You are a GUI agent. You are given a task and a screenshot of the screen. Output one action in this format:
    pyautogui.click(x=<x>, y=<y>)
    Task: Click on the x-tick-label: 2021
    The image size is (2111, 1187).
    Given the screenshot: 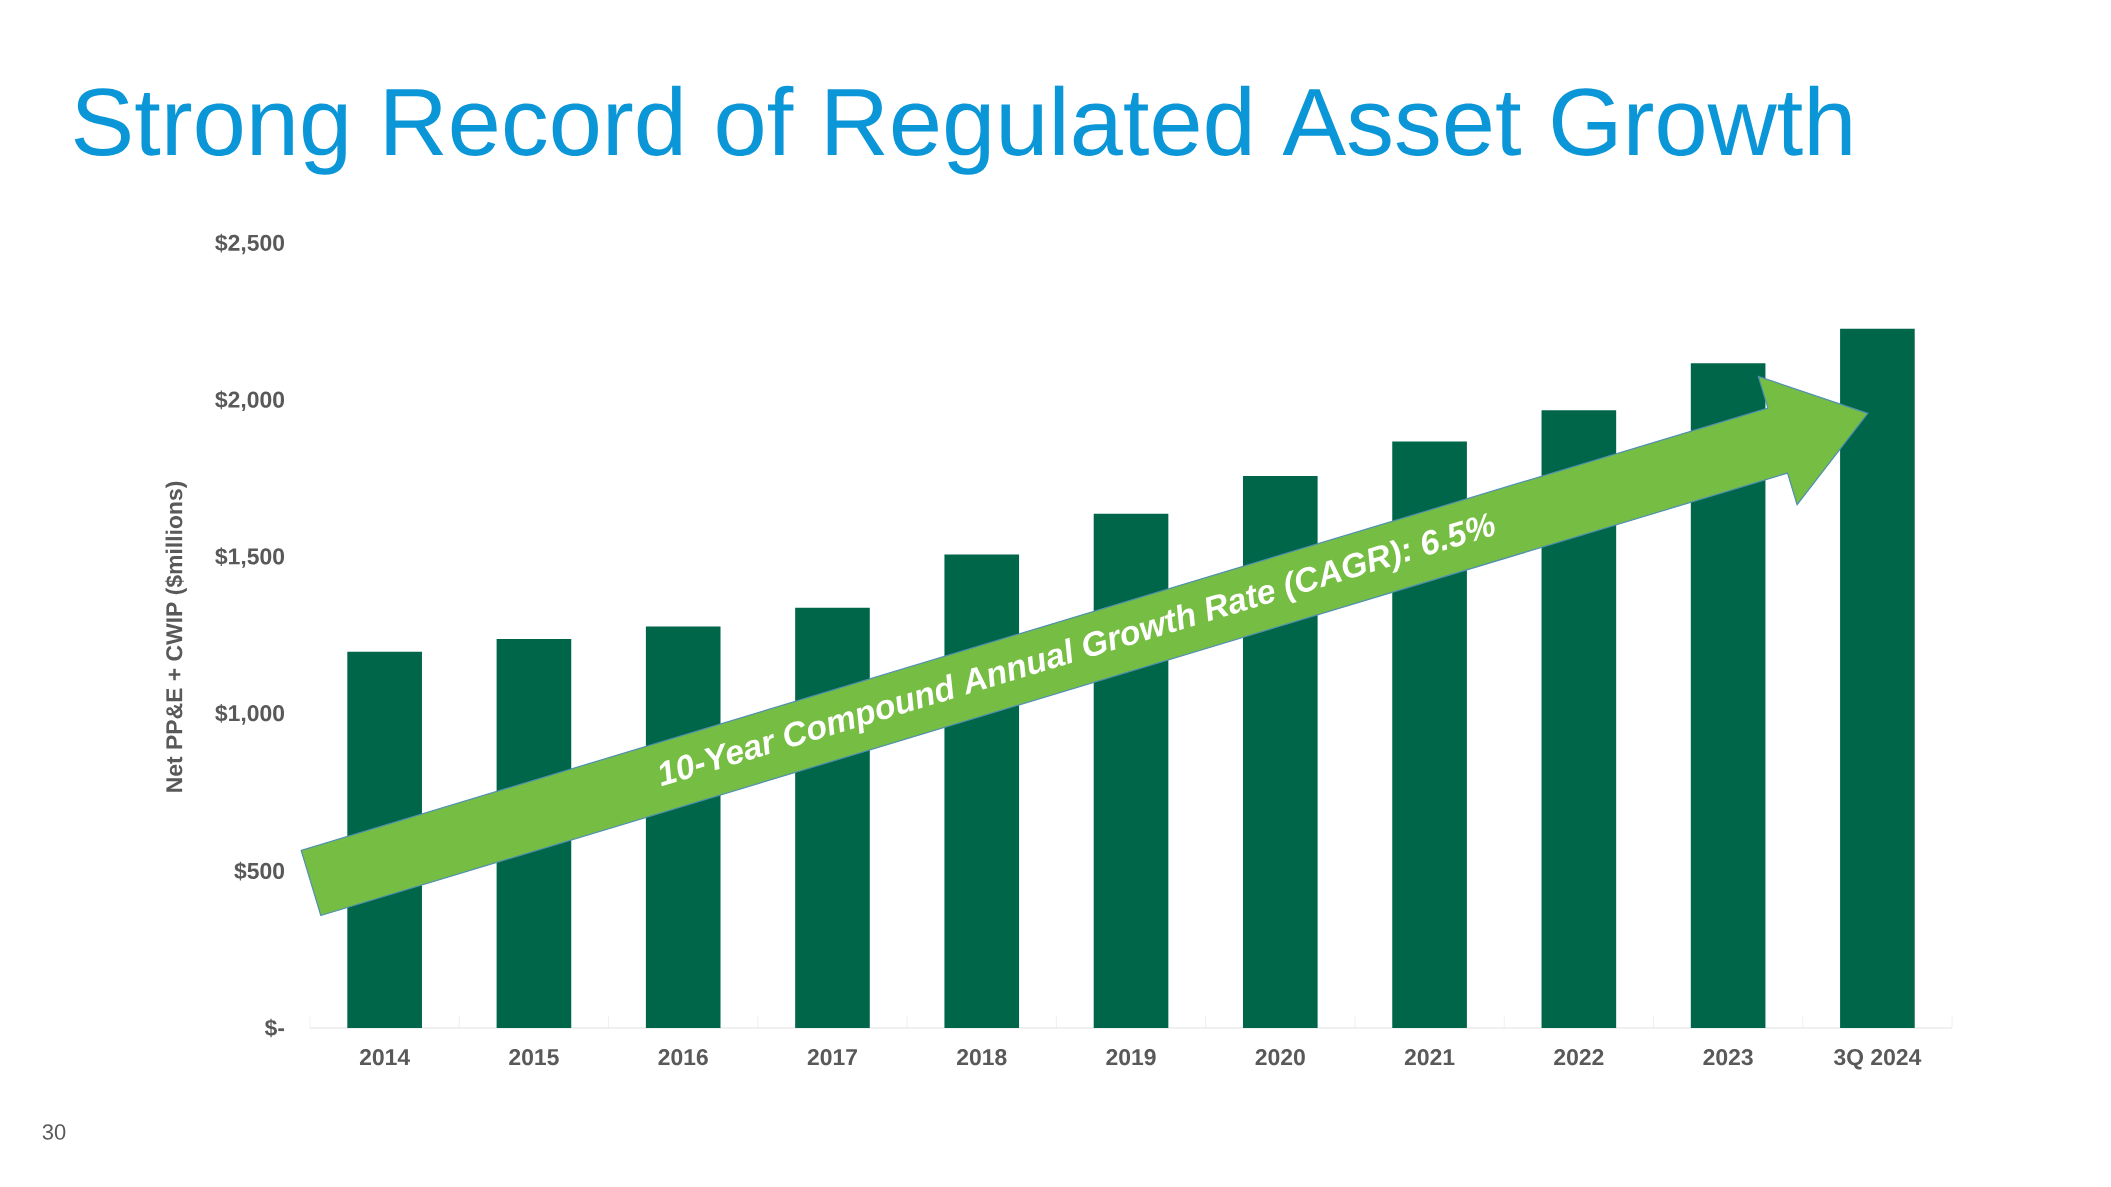 What is the action you would take?
    pyautogui.click(x=1429, y=1057)
    